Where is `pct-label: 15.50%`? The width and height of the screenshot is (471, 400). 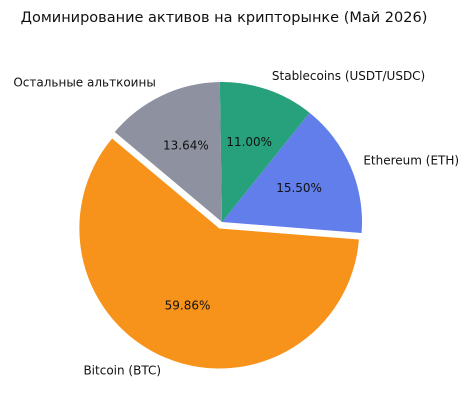 pct-label: 15.50% is located at coordinates (299, 188).